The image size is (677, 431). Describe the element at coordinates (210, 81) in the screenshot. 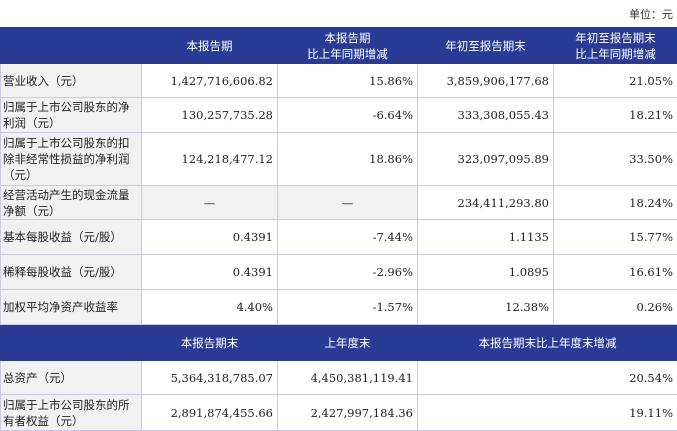

I see `cell-value: 1,427,716,606.82` at that location.